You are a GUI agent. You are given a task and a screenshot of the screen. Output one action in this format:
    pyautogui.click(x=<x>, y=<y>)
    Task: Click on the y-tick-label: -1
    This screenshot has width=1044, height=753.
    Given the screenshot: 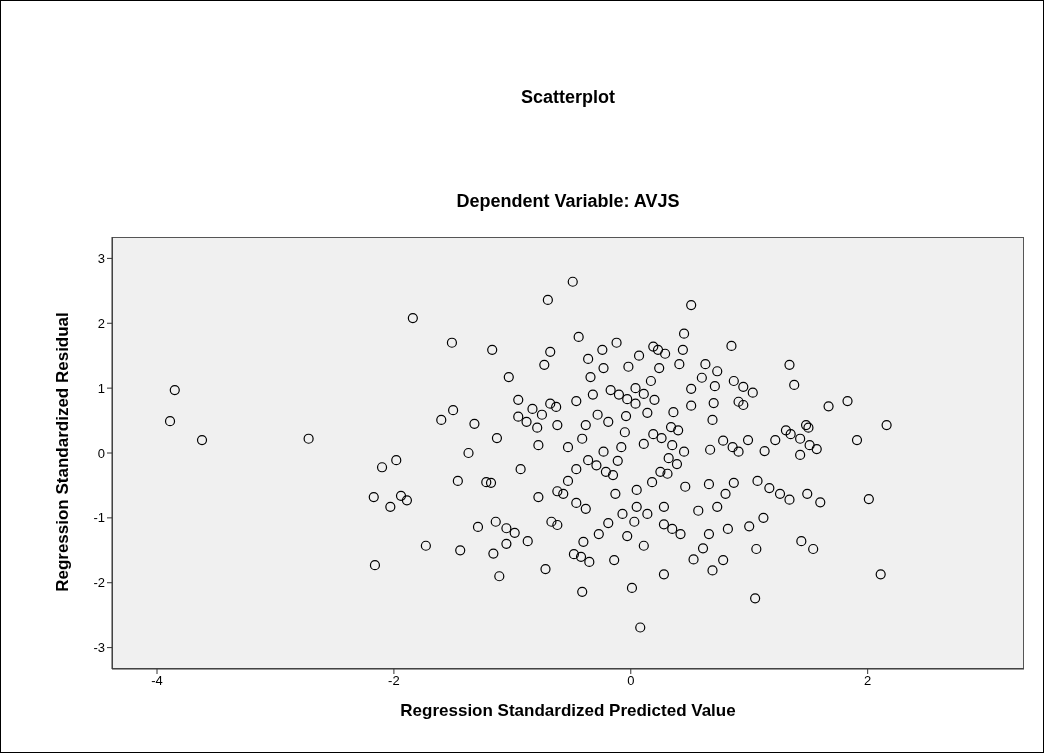 What is the action you would take?
    pyautogui.click(x=99, y=518)
    